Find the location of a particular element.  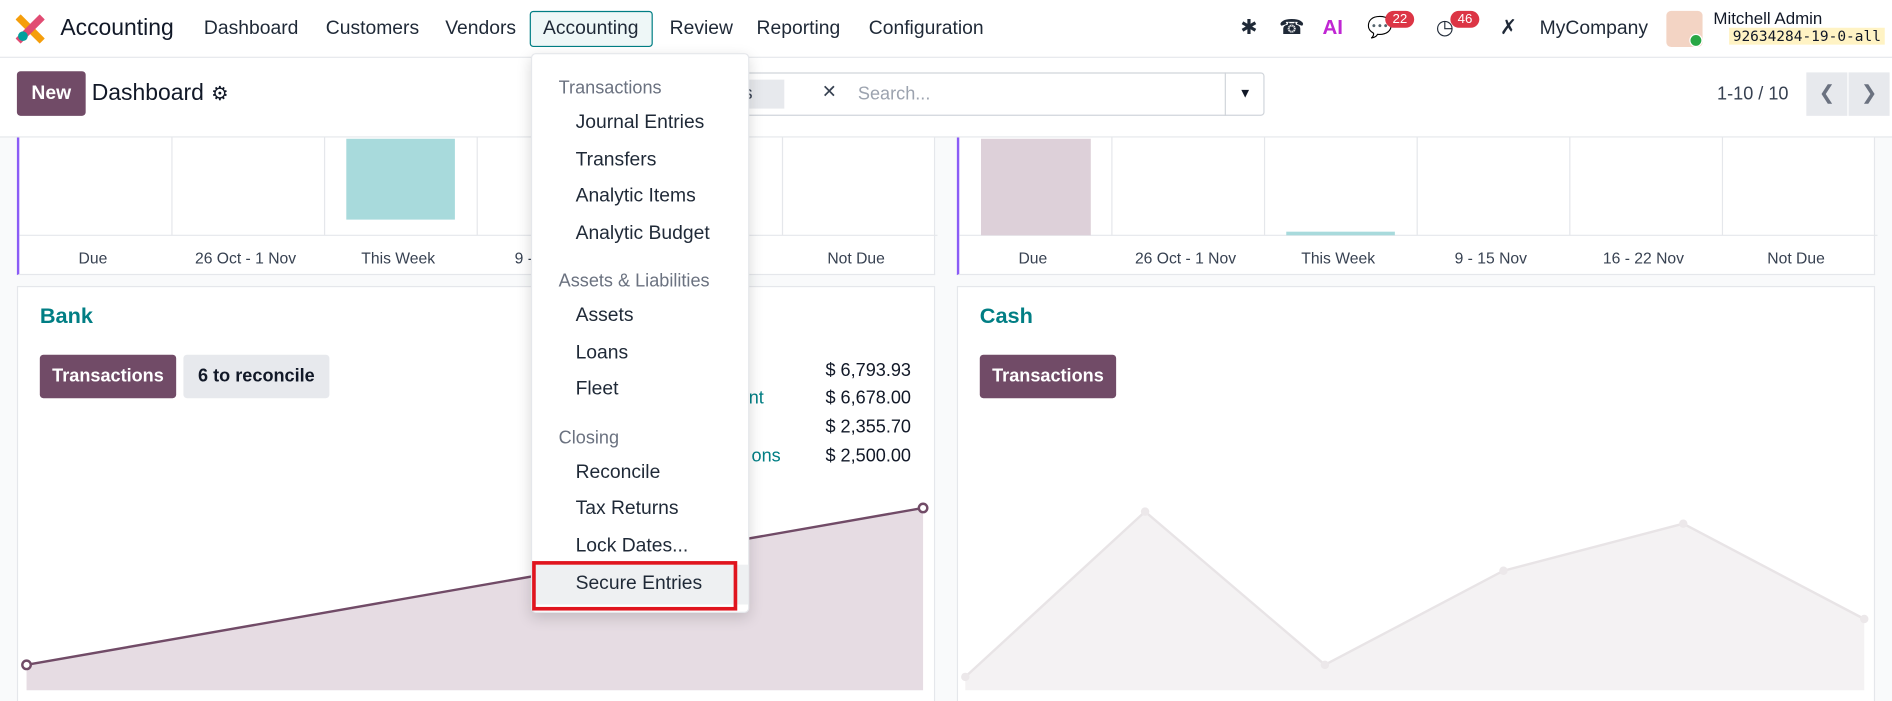

status-dot is located at coordinates (1696, 40).